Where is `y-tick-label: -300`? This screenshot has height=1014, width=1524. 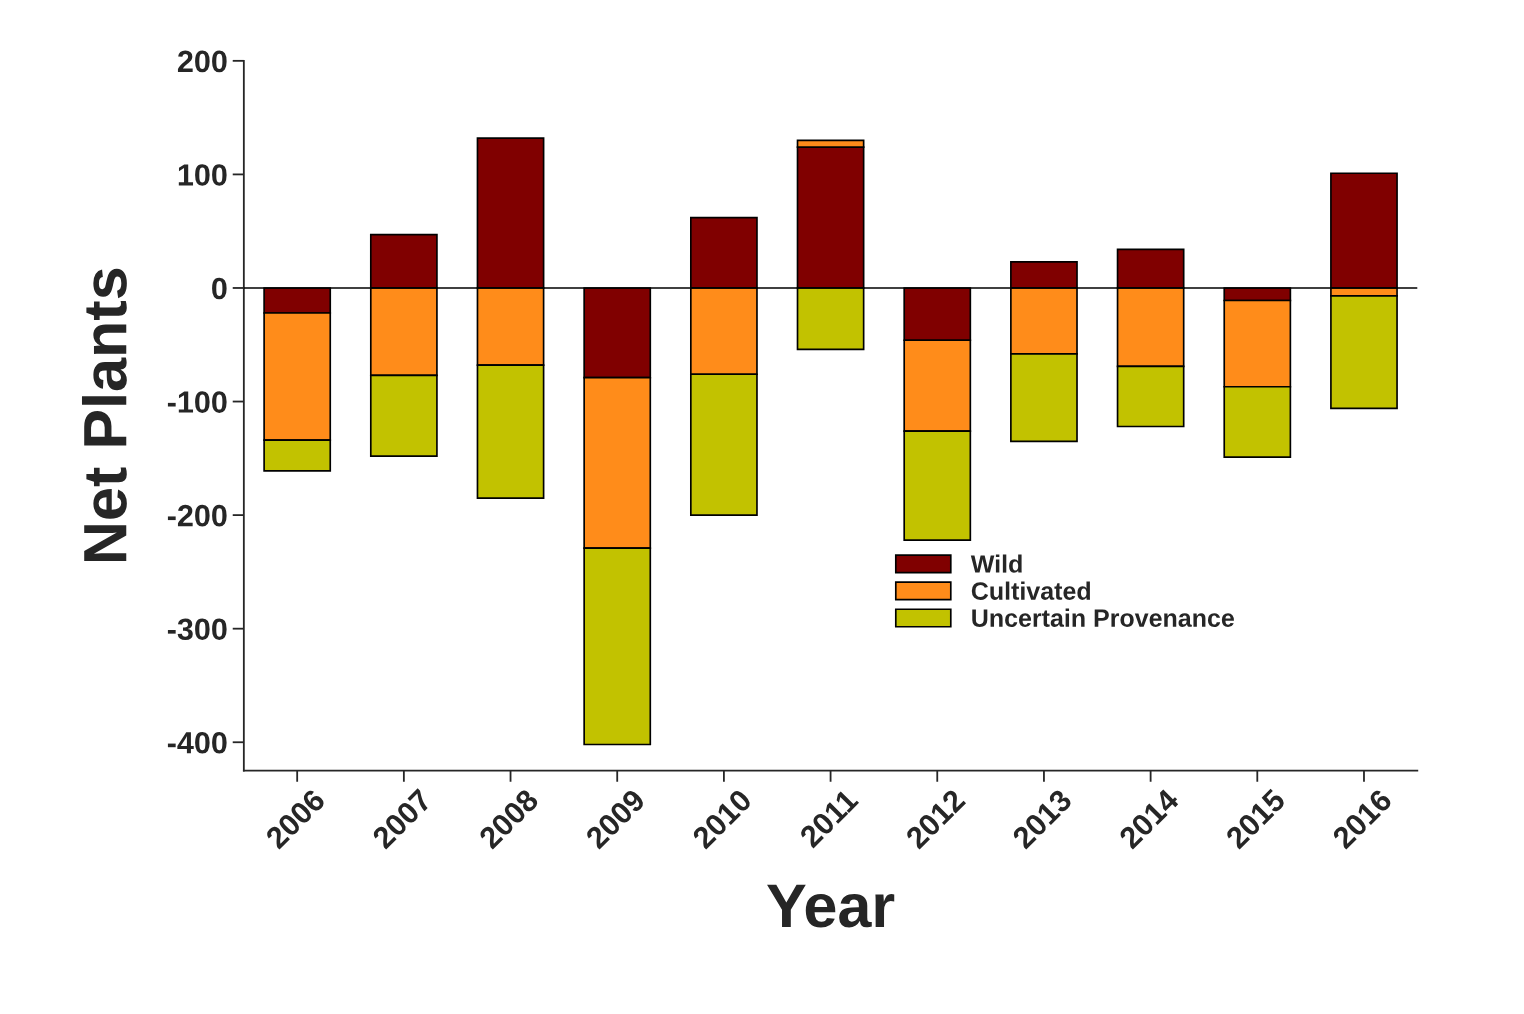
y-tick-label: -300 is located at coordinates (197, 629).